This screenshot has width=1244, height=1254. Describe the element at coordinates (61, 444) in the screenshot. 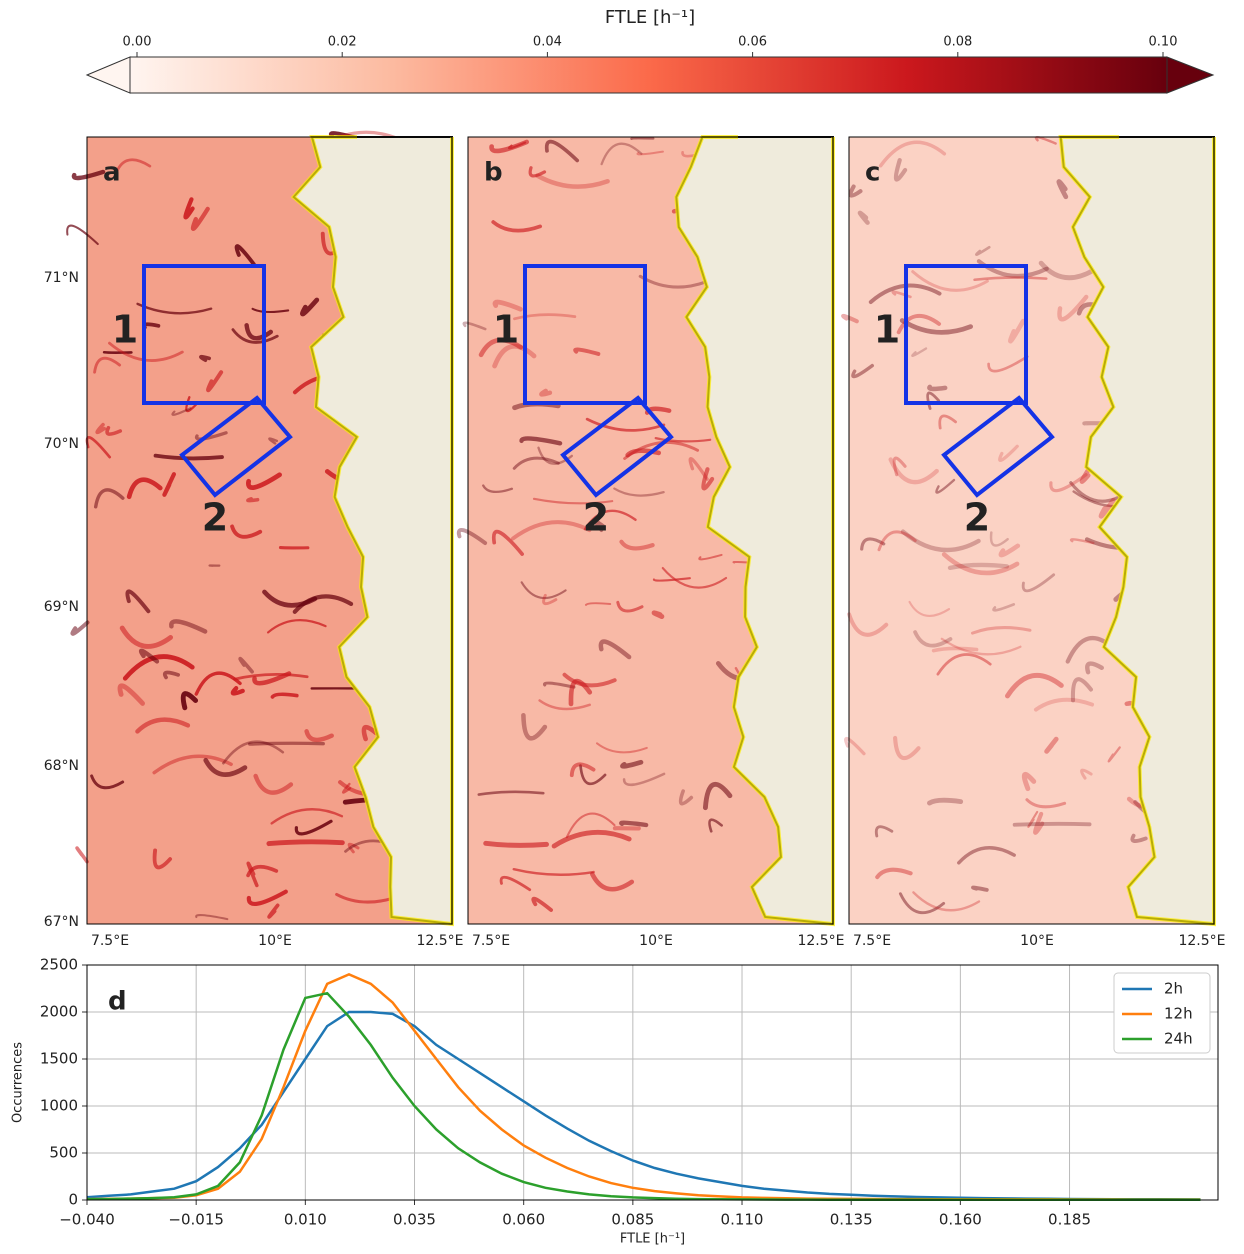

I see `lat-label: 70°N` at that location.